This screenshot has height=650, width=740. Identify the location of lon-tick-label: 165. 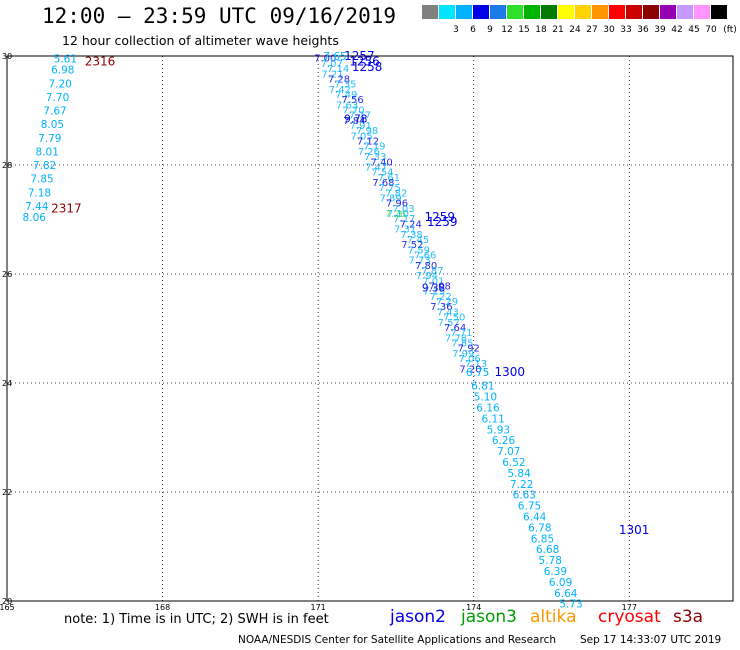
(7, 607).